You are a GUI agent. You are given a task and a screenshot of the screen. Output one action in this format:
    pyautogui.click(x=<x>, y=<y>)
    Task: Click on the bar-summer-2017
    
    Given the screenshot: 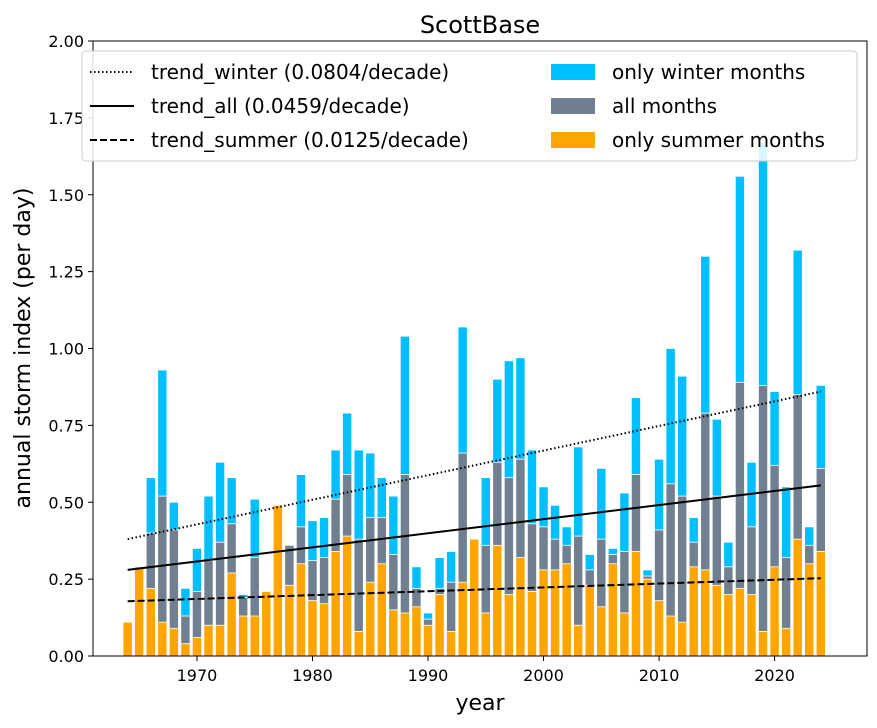 What is the action you would take?
    pyautogui.click(x=739, y=622)
    